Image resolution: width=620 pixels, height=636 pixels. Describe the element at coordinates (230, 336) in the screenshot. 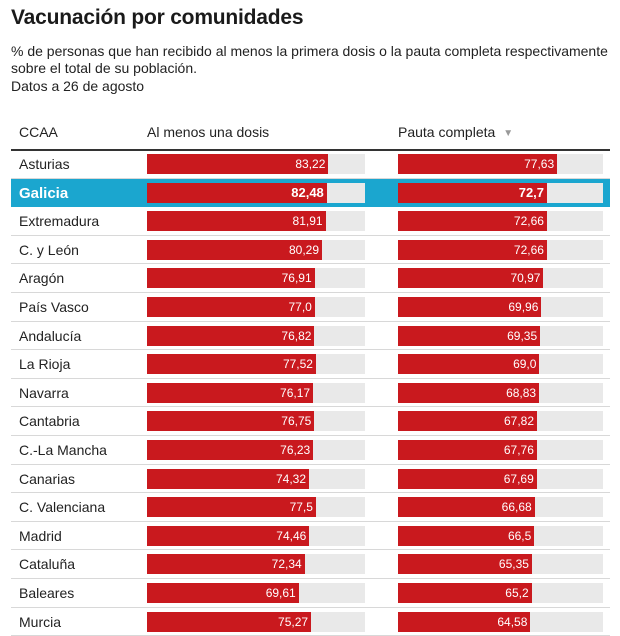

I see `bar-first: 76,82` at that location.